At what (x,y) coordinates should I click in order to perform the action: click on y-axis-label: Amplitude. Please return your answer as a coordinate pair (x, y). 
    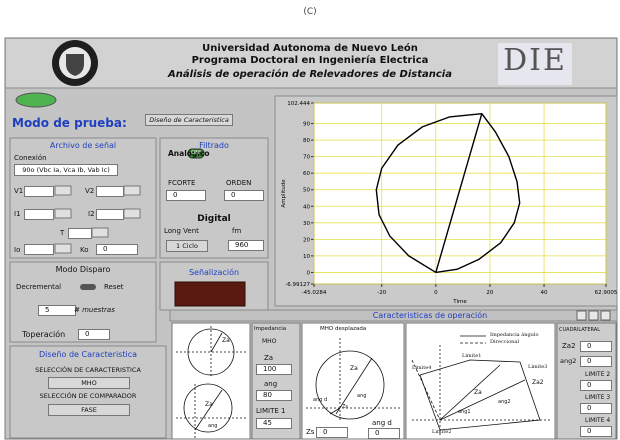
    Looking at the image, I should click on (284, 193).